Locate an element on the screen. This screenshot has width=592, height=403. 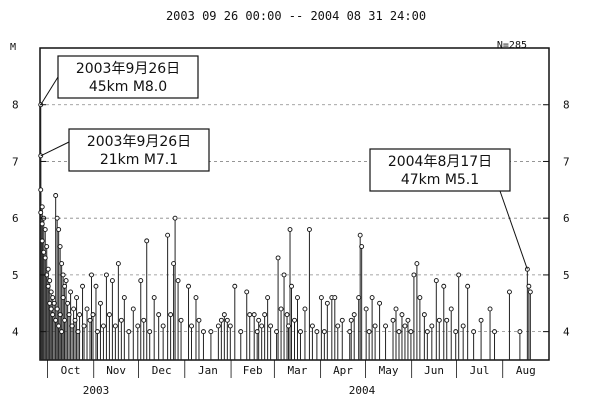
y-tick-label-right-8: 8 is located at coordinates (566, 105).